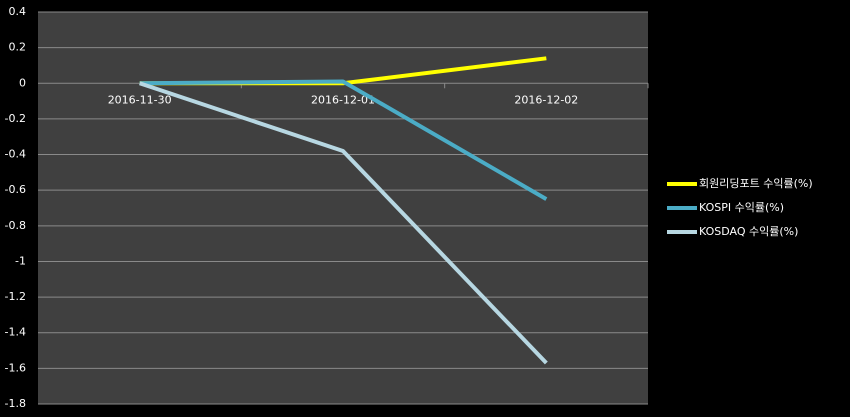 Image resolution: width=850 pixels, height=417 pixels. What do you see at coordinates (15, 332) in the screenshot?
I see `y-tick-label: -1.4` at bounding box center [15, 332].